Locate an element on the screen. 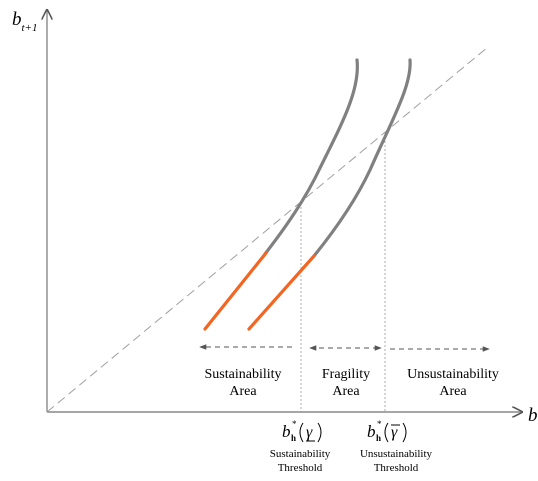 This screenshot has width=538, height=481. sustainability-area-label-line1: Sustainability is located at coordinates (243, 374).